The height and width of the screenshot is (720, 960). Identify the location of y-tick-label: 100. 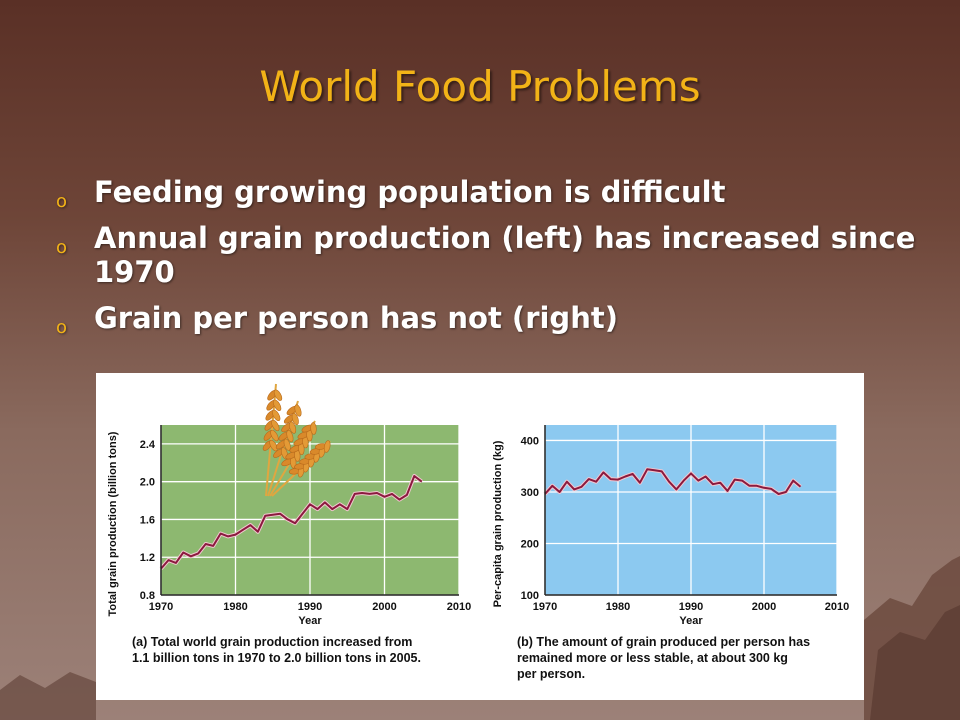
(530, 596).